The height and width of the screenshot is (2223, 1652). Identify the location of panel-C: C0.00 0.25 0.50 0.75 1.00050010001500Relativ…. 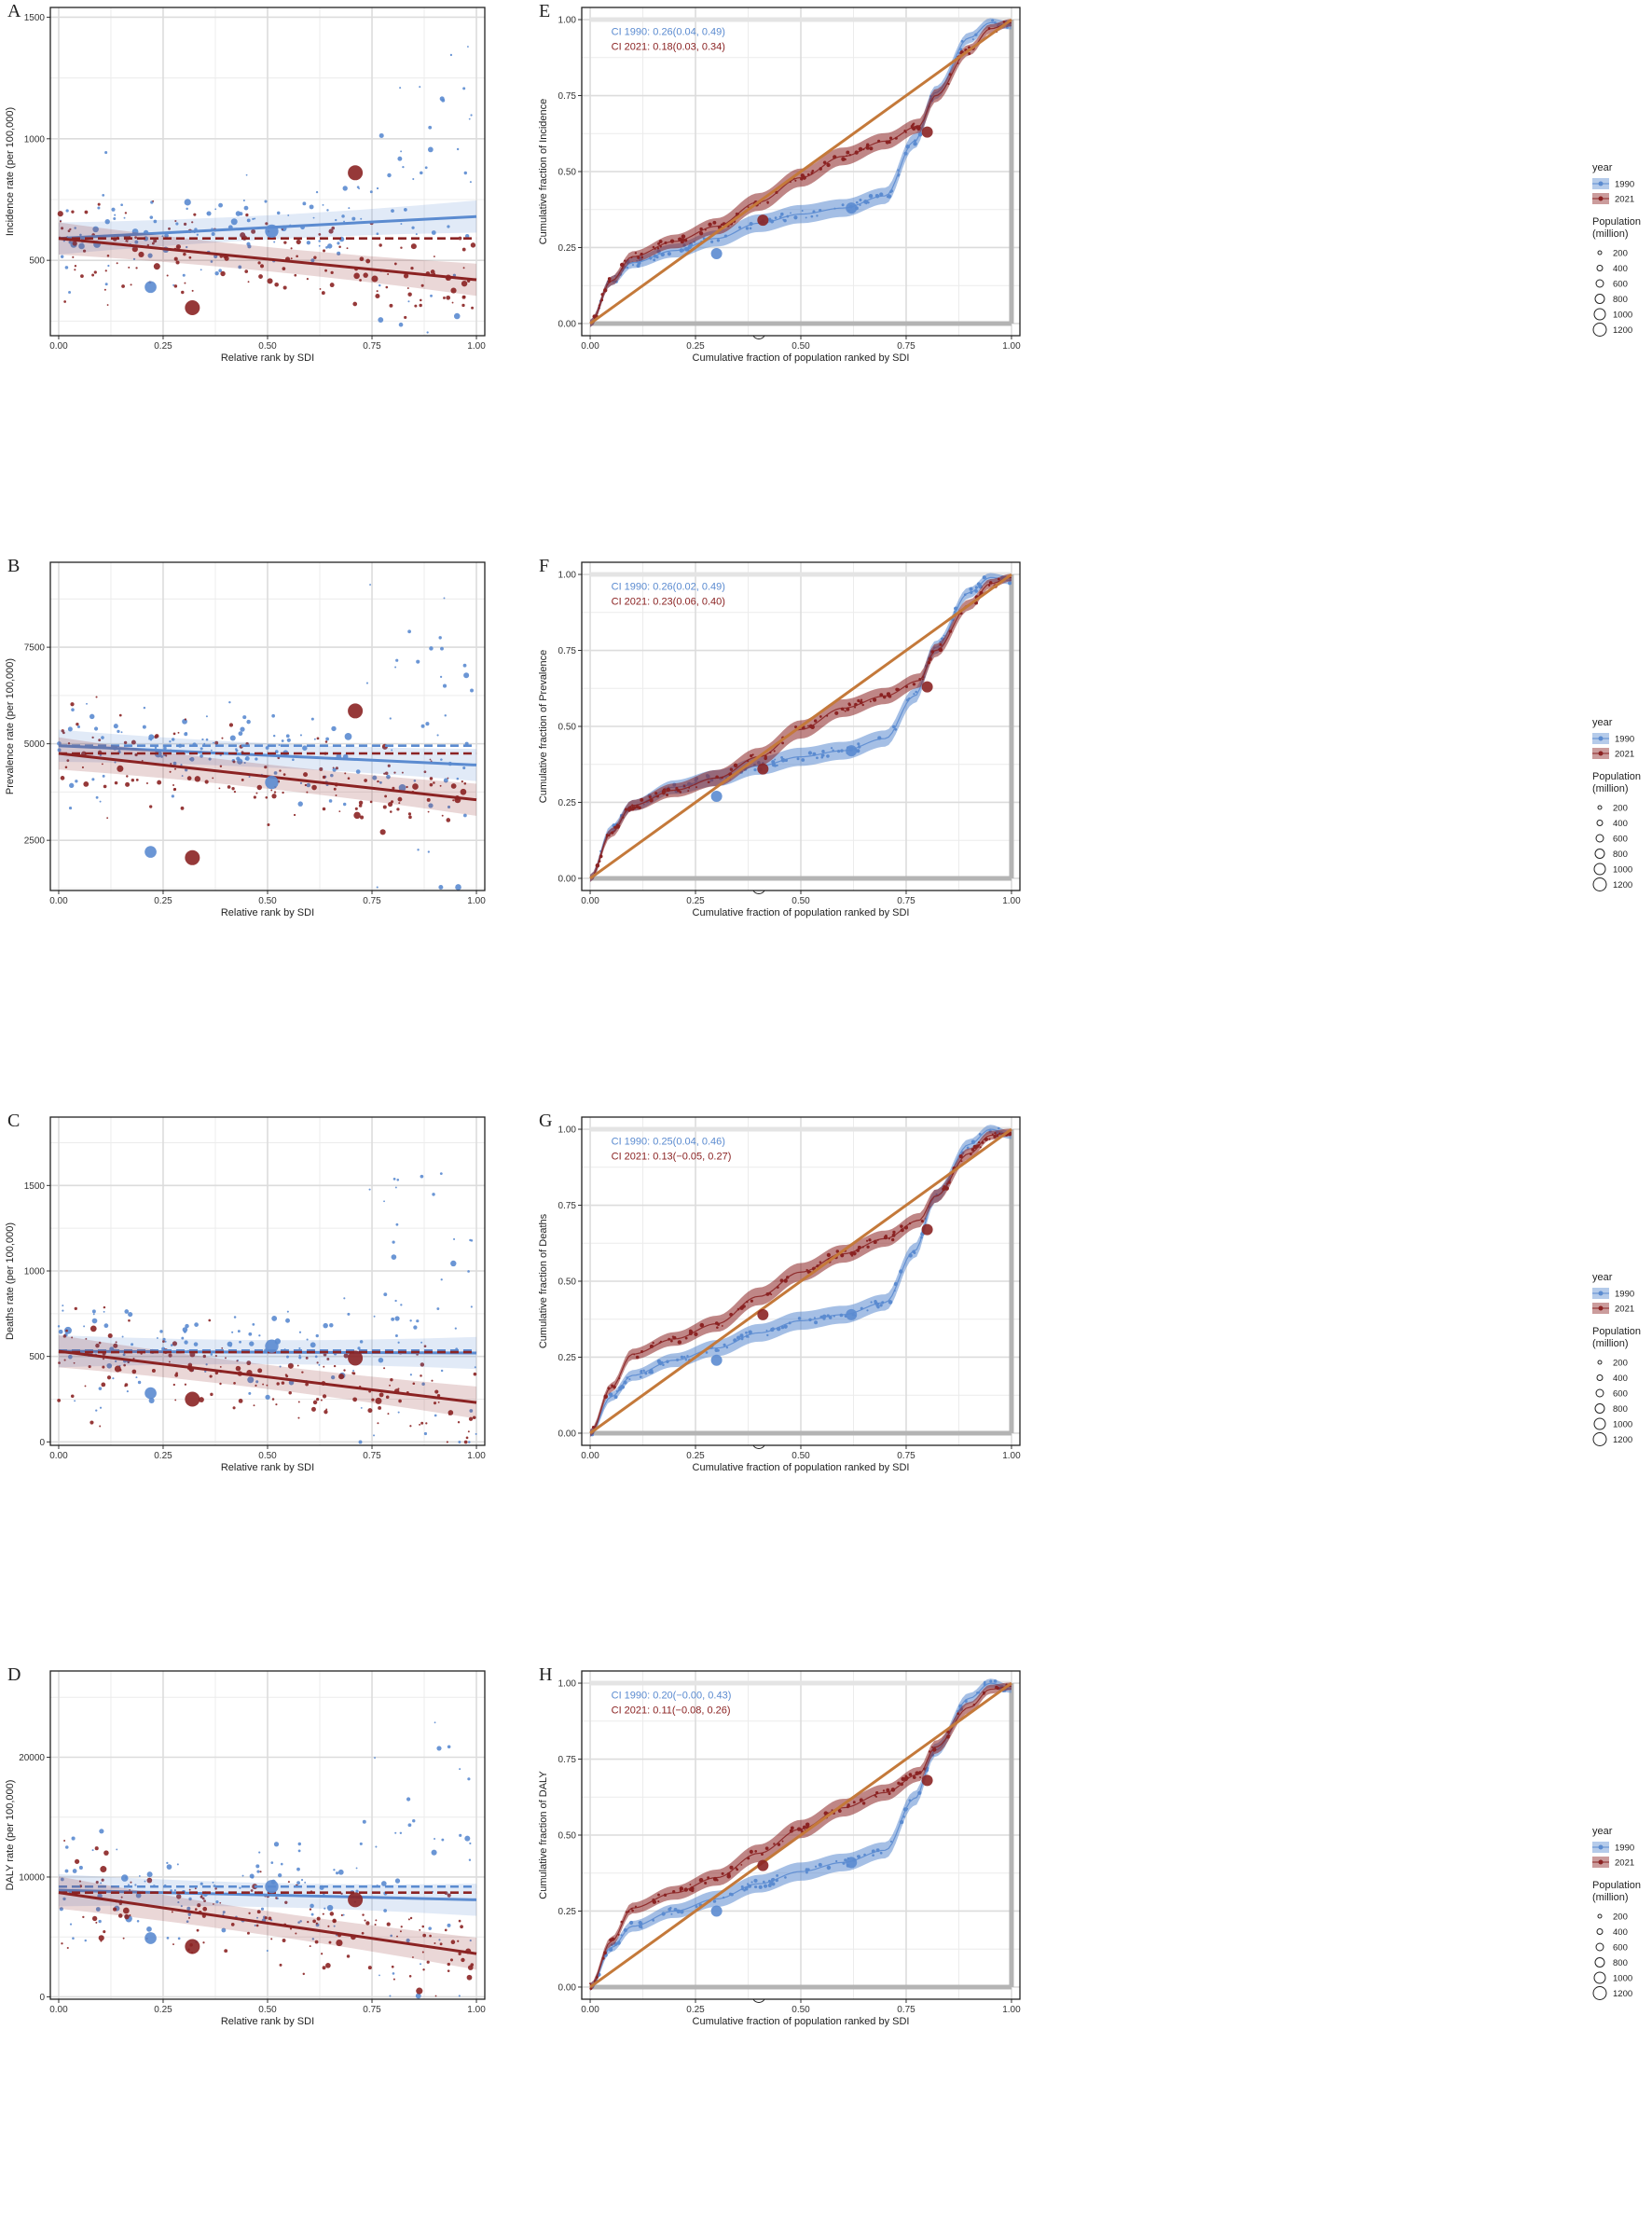
(402, 1292).